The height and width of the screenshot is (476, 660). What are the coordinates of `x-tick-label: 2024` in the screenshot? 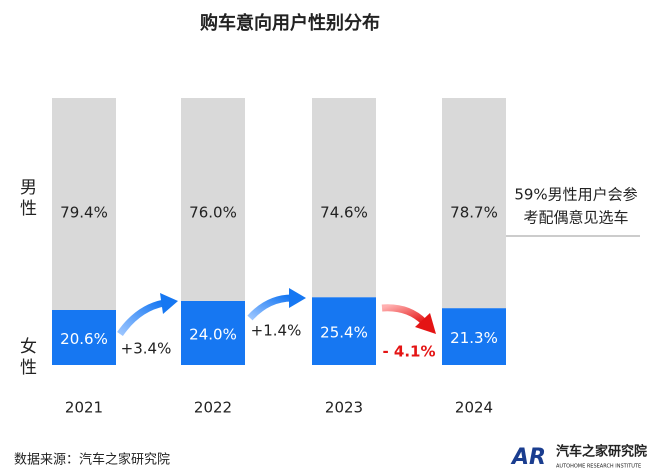 It's located at (474, 408).